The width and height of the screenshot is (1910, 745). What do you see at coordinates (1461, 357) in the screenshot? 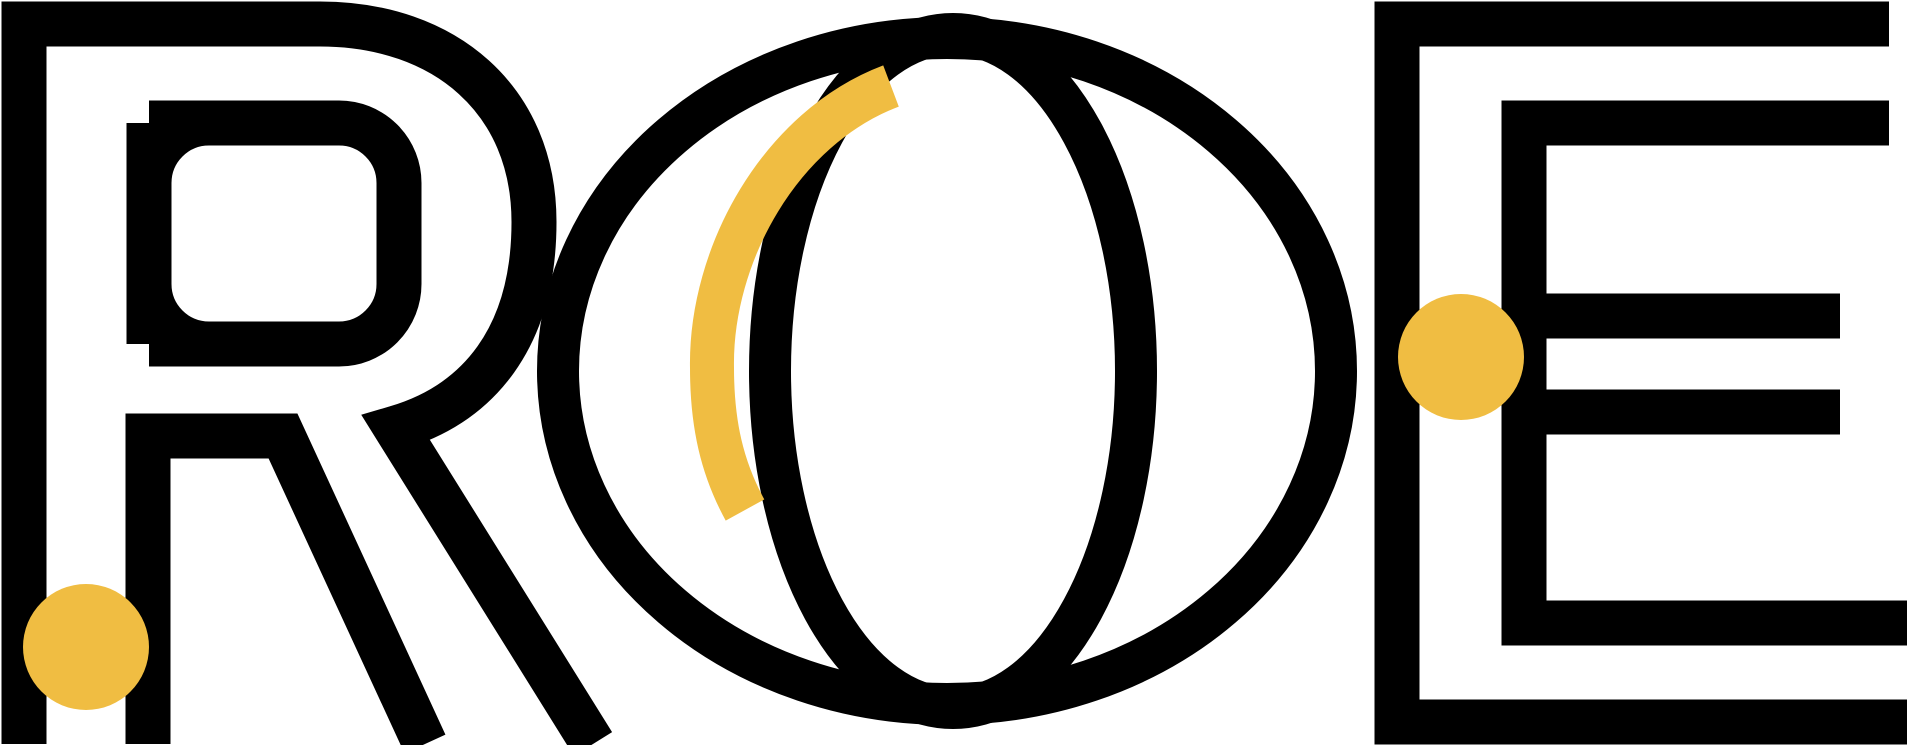
I see `letter-e-accent-dot` at bounding box center [1461, 357].